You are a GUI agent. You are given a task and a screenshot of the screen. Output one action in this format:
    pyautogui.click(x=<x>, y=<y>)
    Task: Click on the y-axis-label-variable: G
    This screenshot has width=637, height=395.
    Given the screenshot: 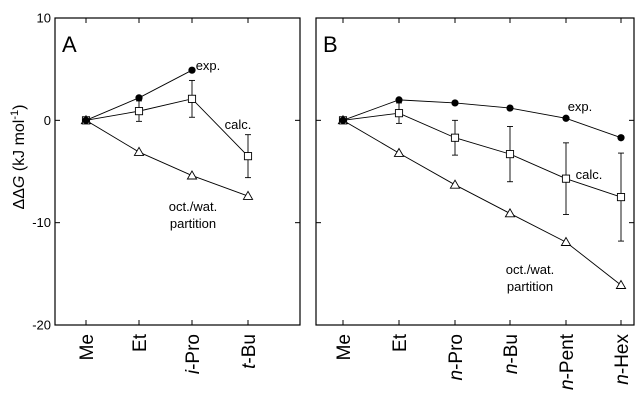 What is the action you would take?
    pyautogui.click(x=19, y=182)
    